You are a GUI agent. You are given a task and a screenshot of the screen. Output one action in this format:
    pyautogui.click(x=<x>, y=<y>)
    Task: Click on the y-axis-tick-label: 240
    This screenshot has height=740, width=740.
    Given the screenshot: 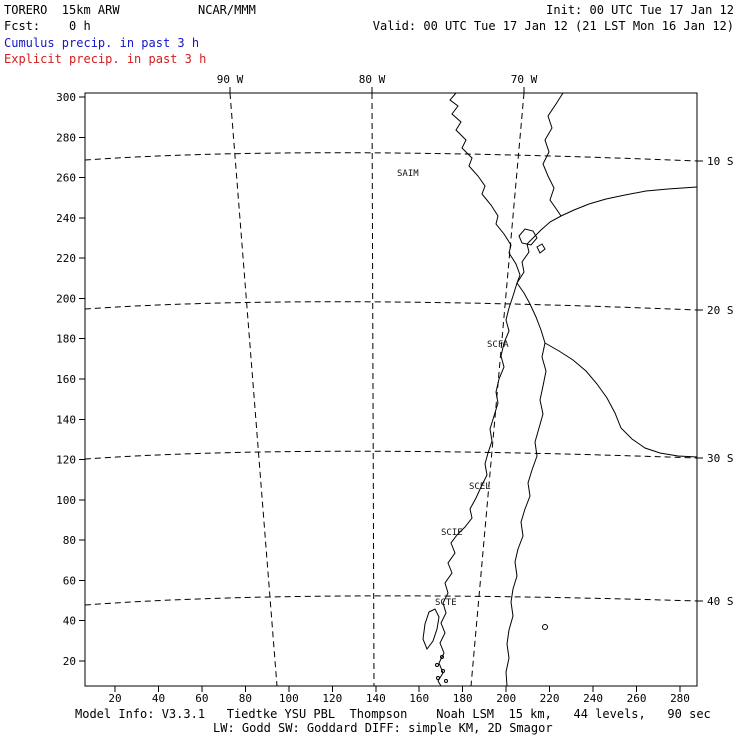 What is the action you would take?
    pyautogui.click(x=66, y=218)
    